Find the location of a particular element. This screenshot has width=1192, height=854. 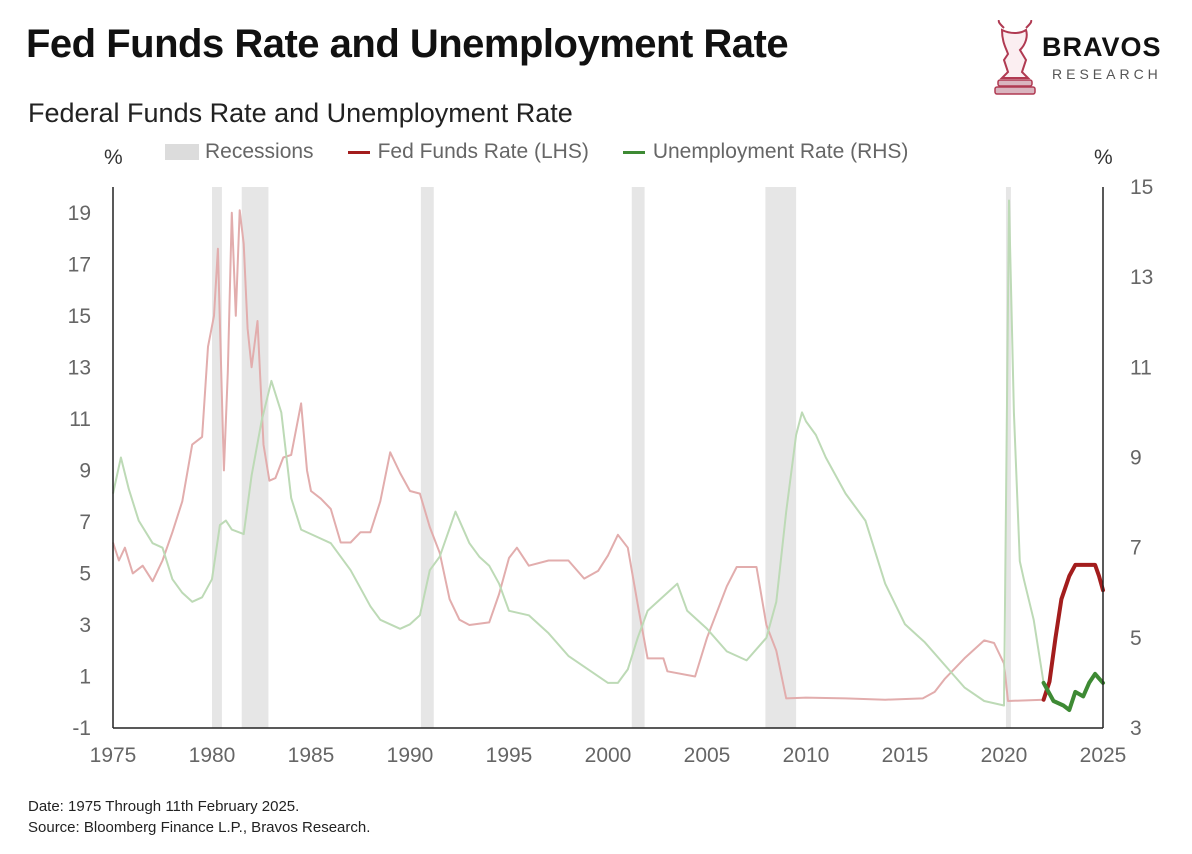

left-tick-label: 19 is located at coordinates (79, 213).